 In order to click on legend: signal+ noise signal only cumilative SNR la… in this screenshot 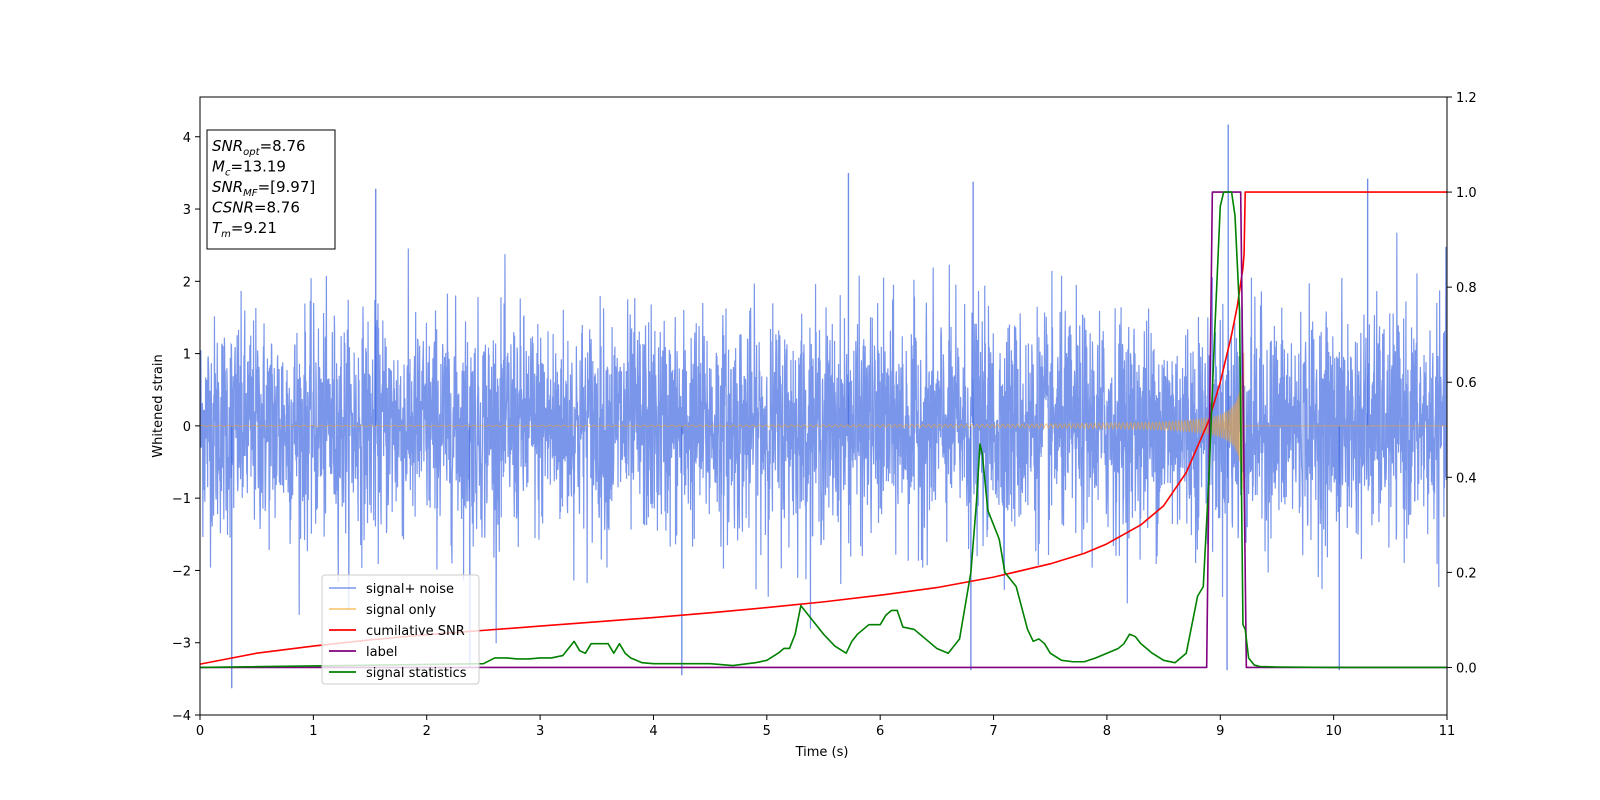, I will do `click(400, 629)`.